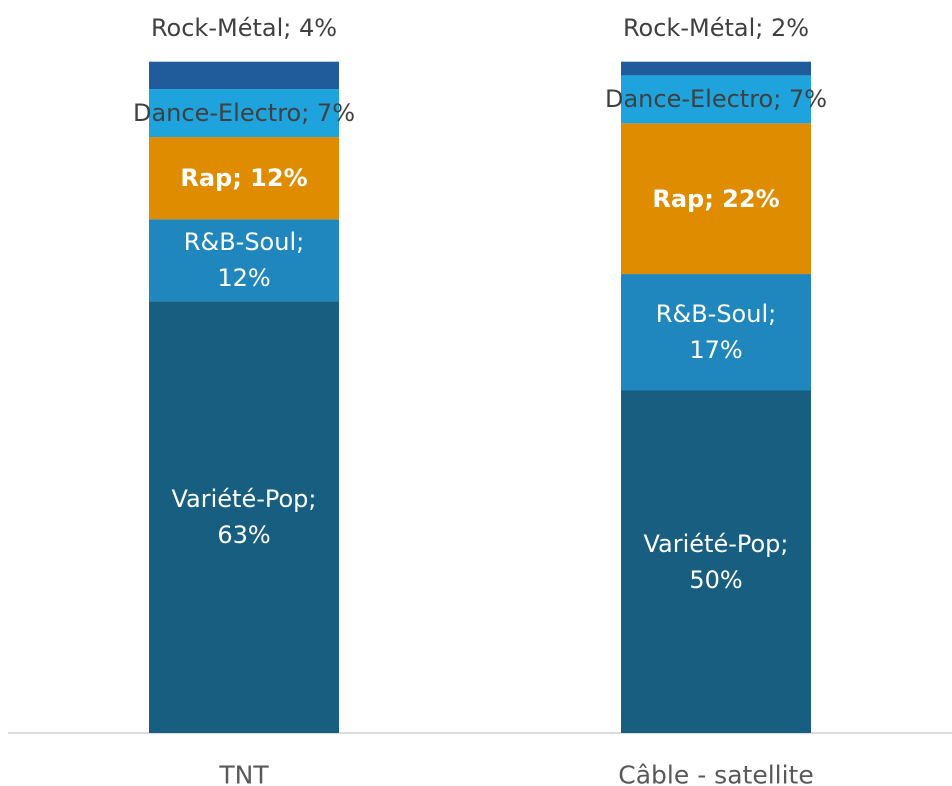 The width and height of the screenshot is (952, 786). I want to click on x-tick-label: Câble - satellite, so click(716, 773).